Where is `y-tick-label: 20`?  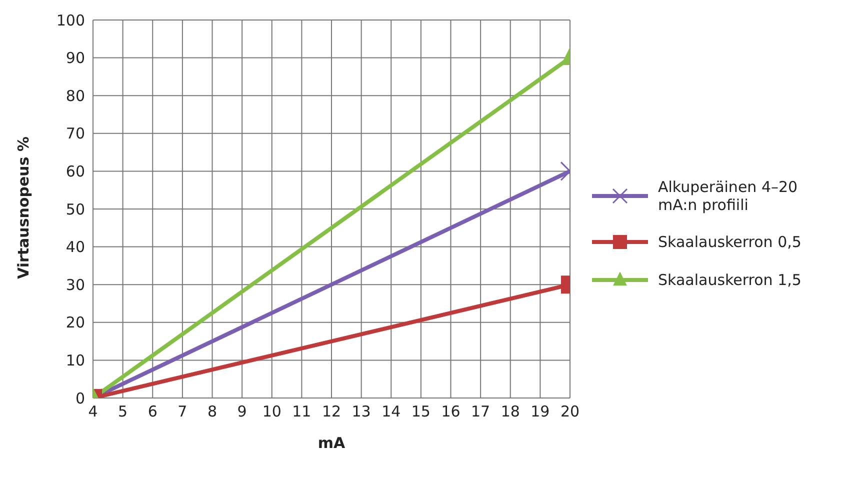 y-tick-label: 20 is located at coordinates (75, 323).